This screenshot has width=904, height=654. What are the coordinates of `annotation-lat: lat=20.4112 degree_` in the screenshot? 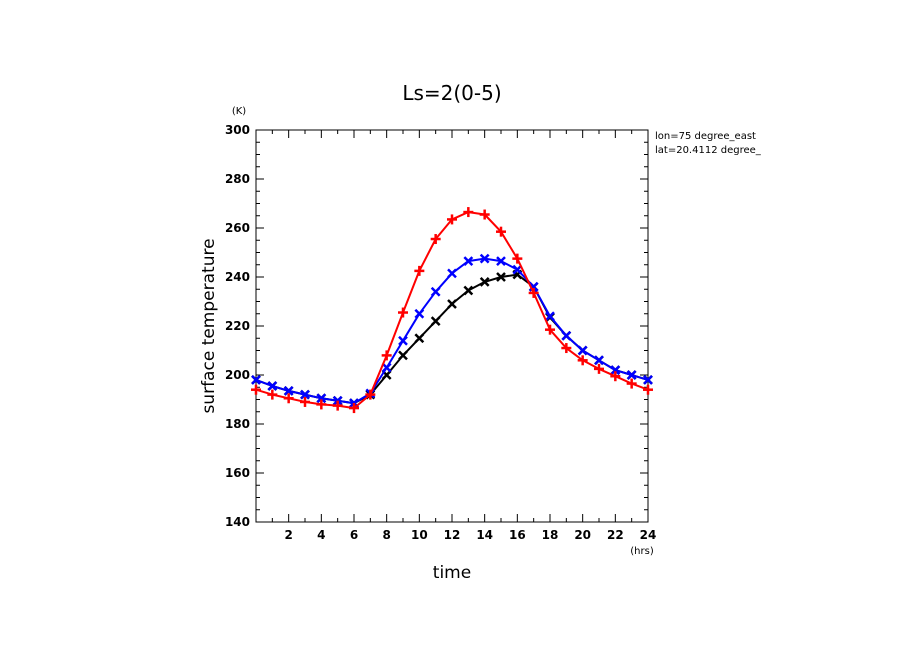 It's located at (708, 150).